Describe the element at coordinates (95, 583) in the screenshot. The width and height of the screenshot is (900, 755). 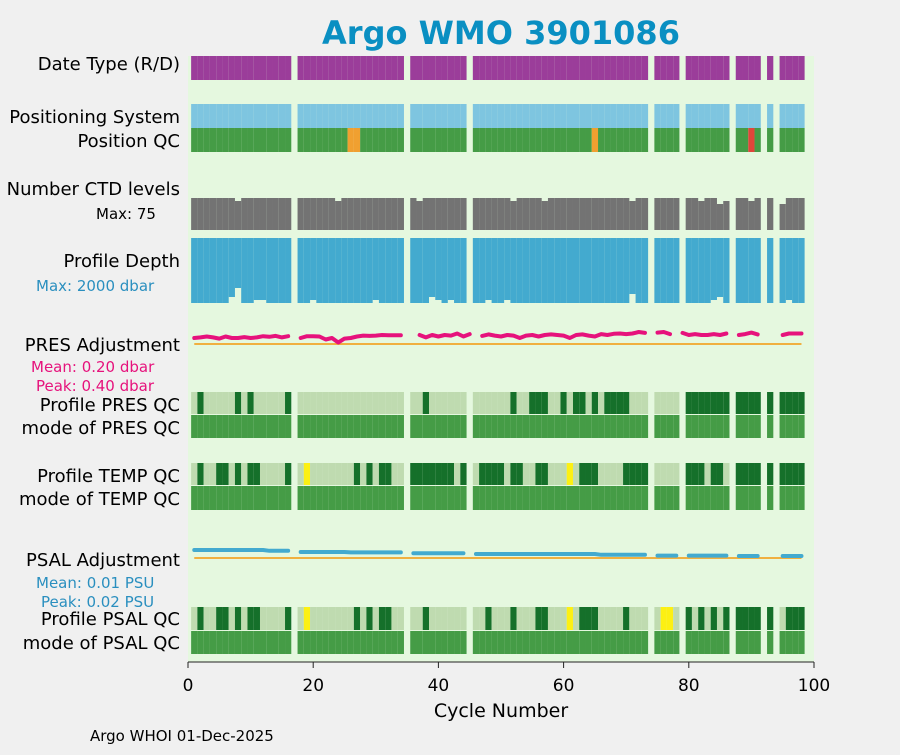
I see `psal-mean-annotation: Mean: 0.01 PSU` at that location.